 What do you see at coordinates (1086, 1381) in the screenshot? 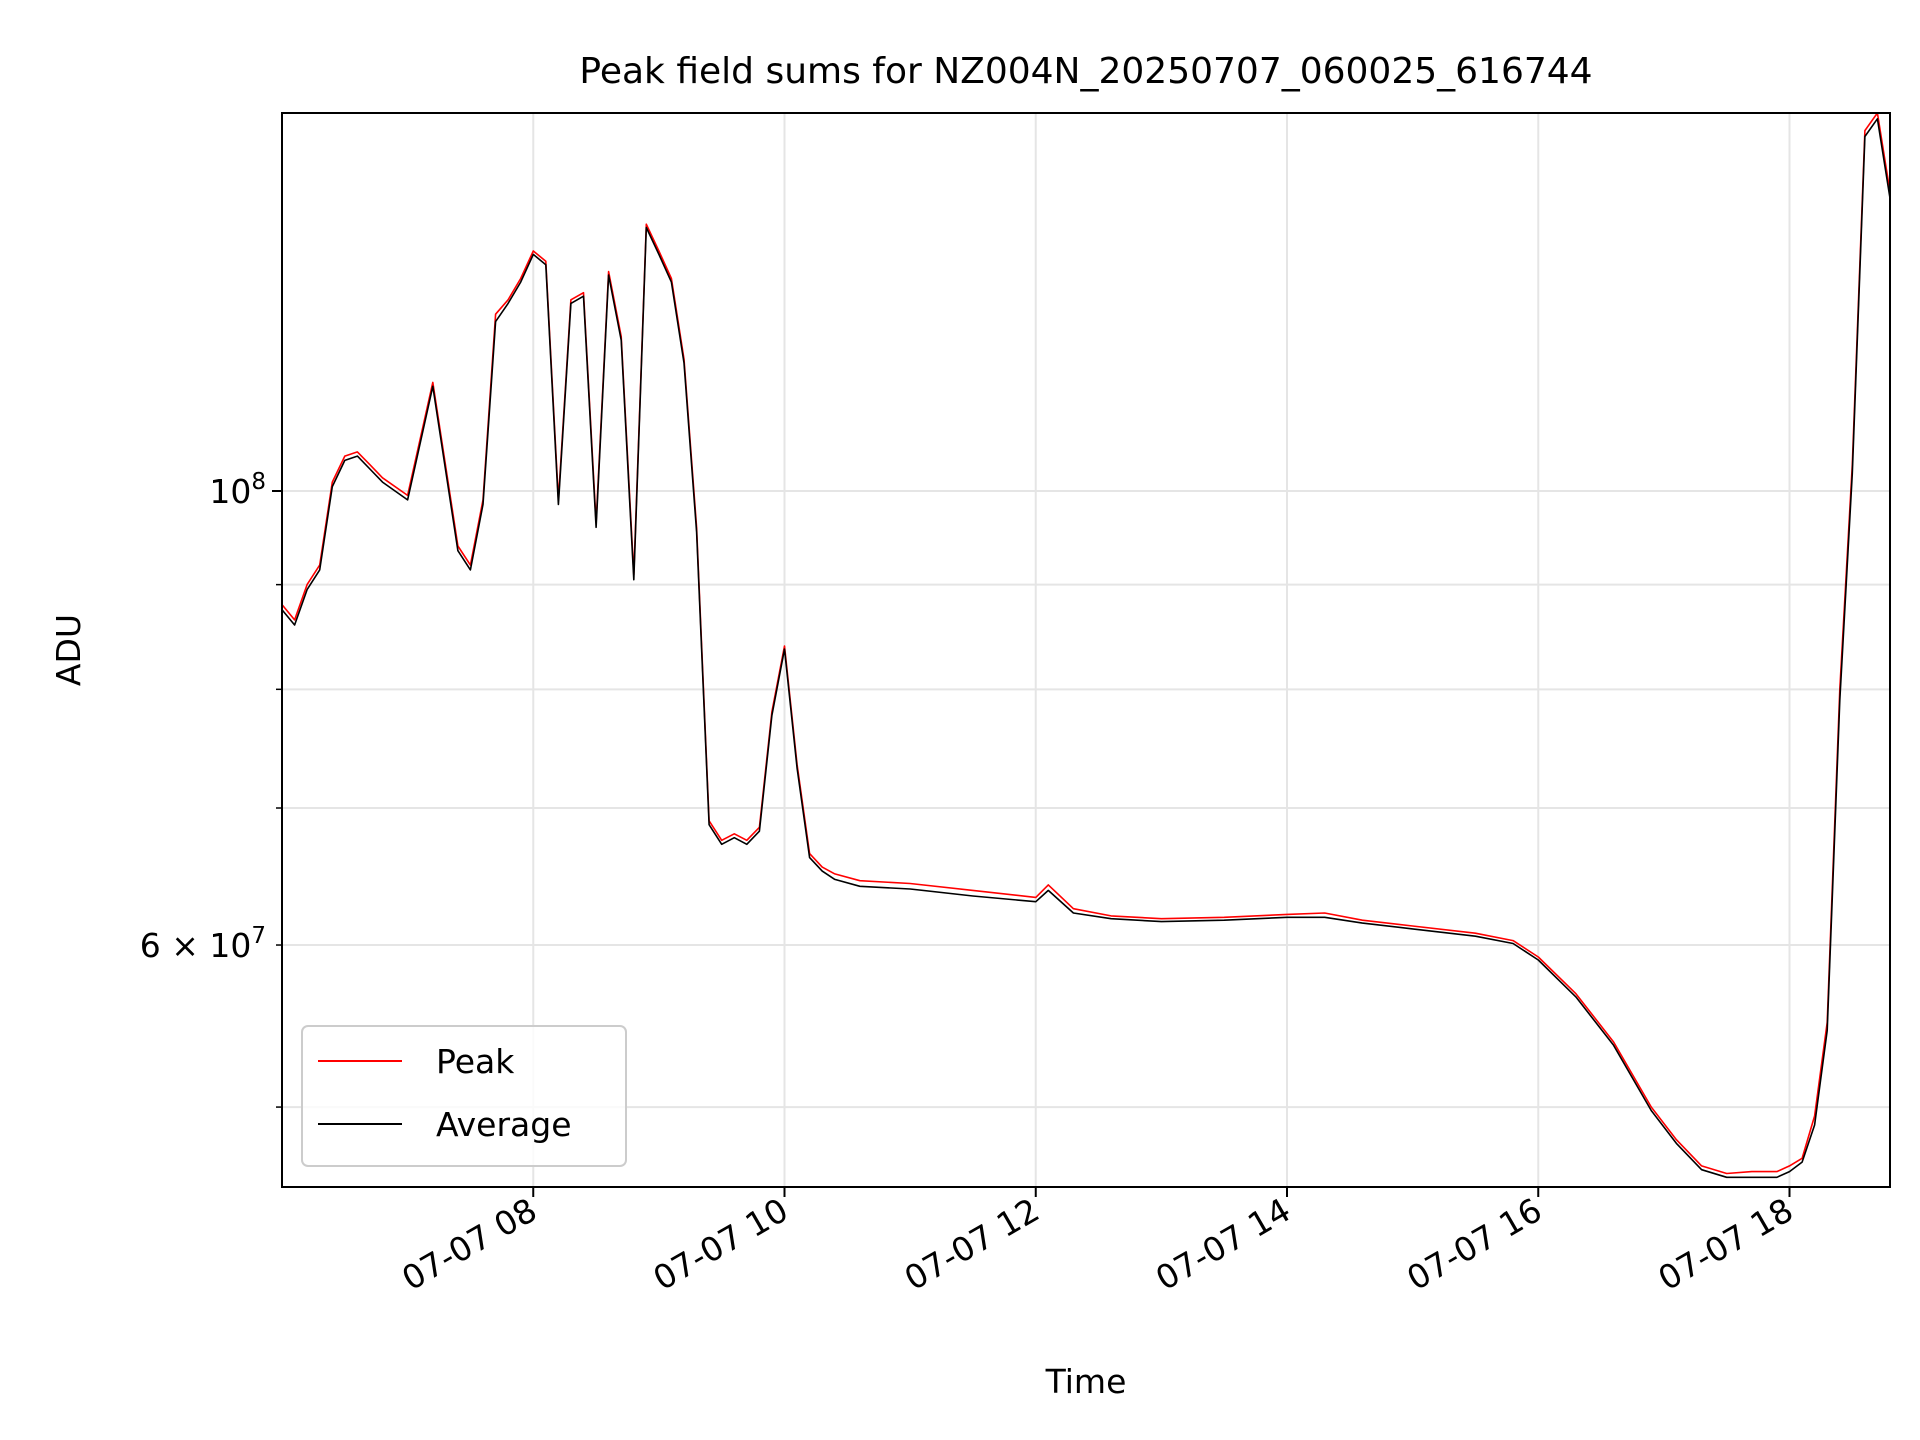
I see `x-axis-label: Time` at bounding box center [1086, 1381].